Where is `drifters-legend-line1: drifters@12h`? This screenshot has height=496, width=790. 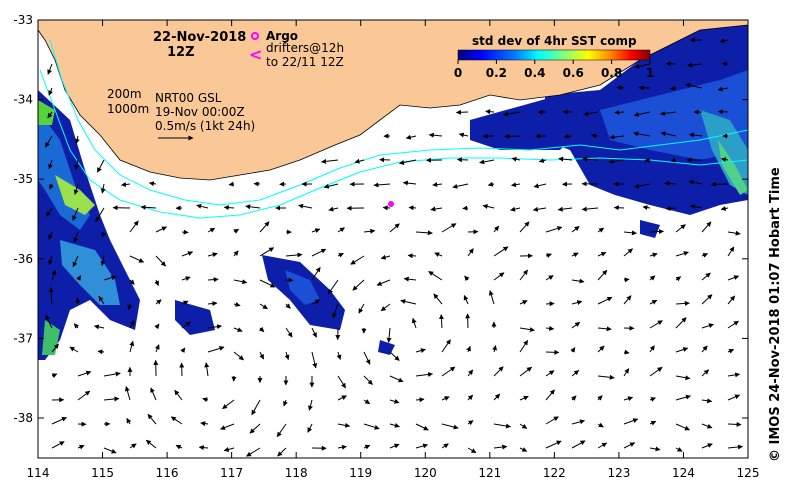 drifters-legend-line1: drifters@12h is located at coordinates (305, 48).